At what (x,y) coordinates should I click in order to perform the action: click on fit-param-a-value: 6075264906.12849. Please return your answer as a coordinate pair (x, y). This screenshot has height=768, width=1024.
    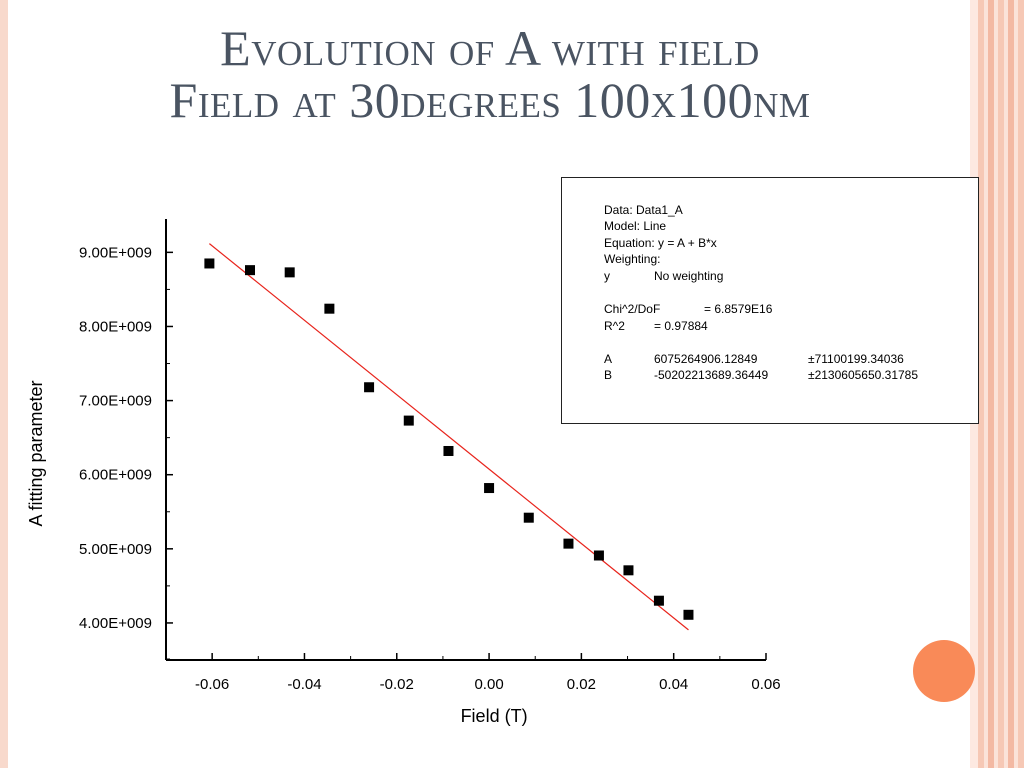
    Looking at the image, I should click on (706, 359).